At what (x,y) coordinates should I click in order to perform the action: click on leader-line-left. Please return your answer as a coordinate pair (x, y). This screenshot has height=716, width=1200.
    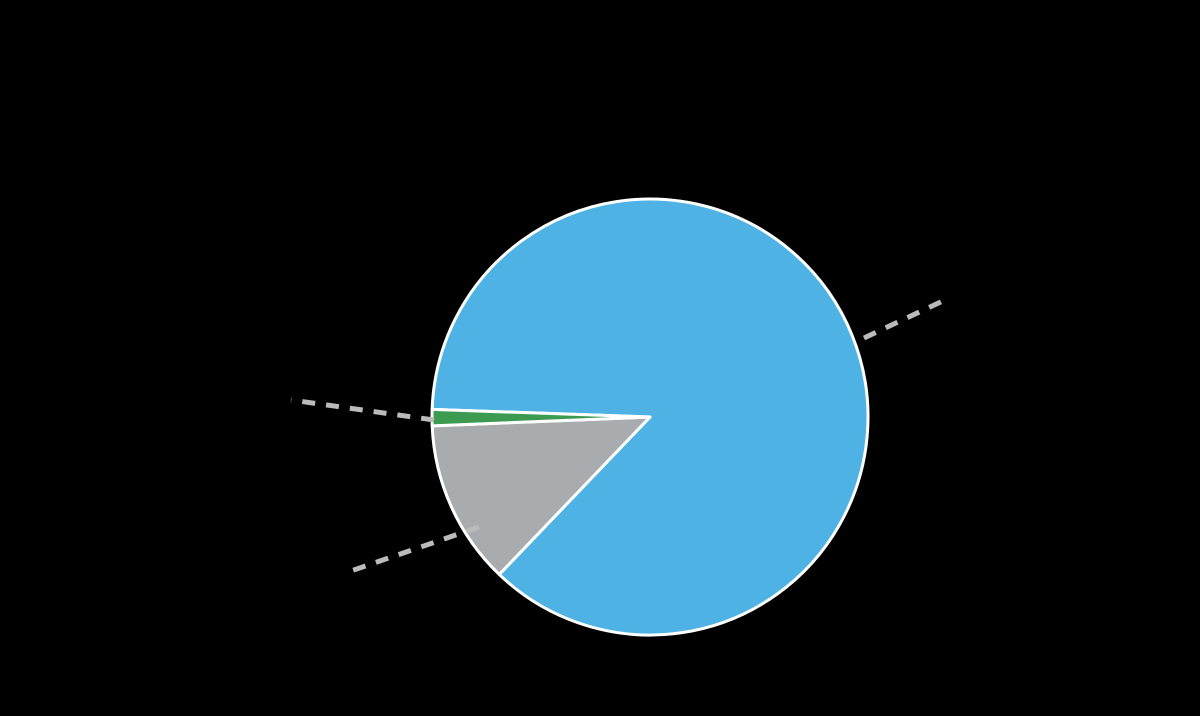
    Looking at the image, I should click on (362, 410).